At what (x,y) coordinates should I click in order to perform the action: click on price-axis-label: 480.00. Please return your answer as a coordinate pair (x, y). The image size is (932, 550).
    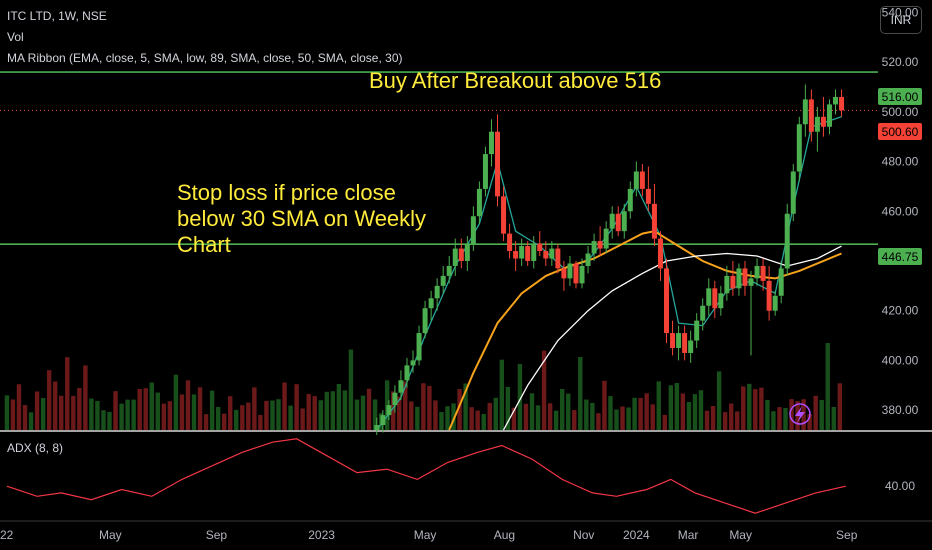
    Looking at the image, I should click on (900, 162).